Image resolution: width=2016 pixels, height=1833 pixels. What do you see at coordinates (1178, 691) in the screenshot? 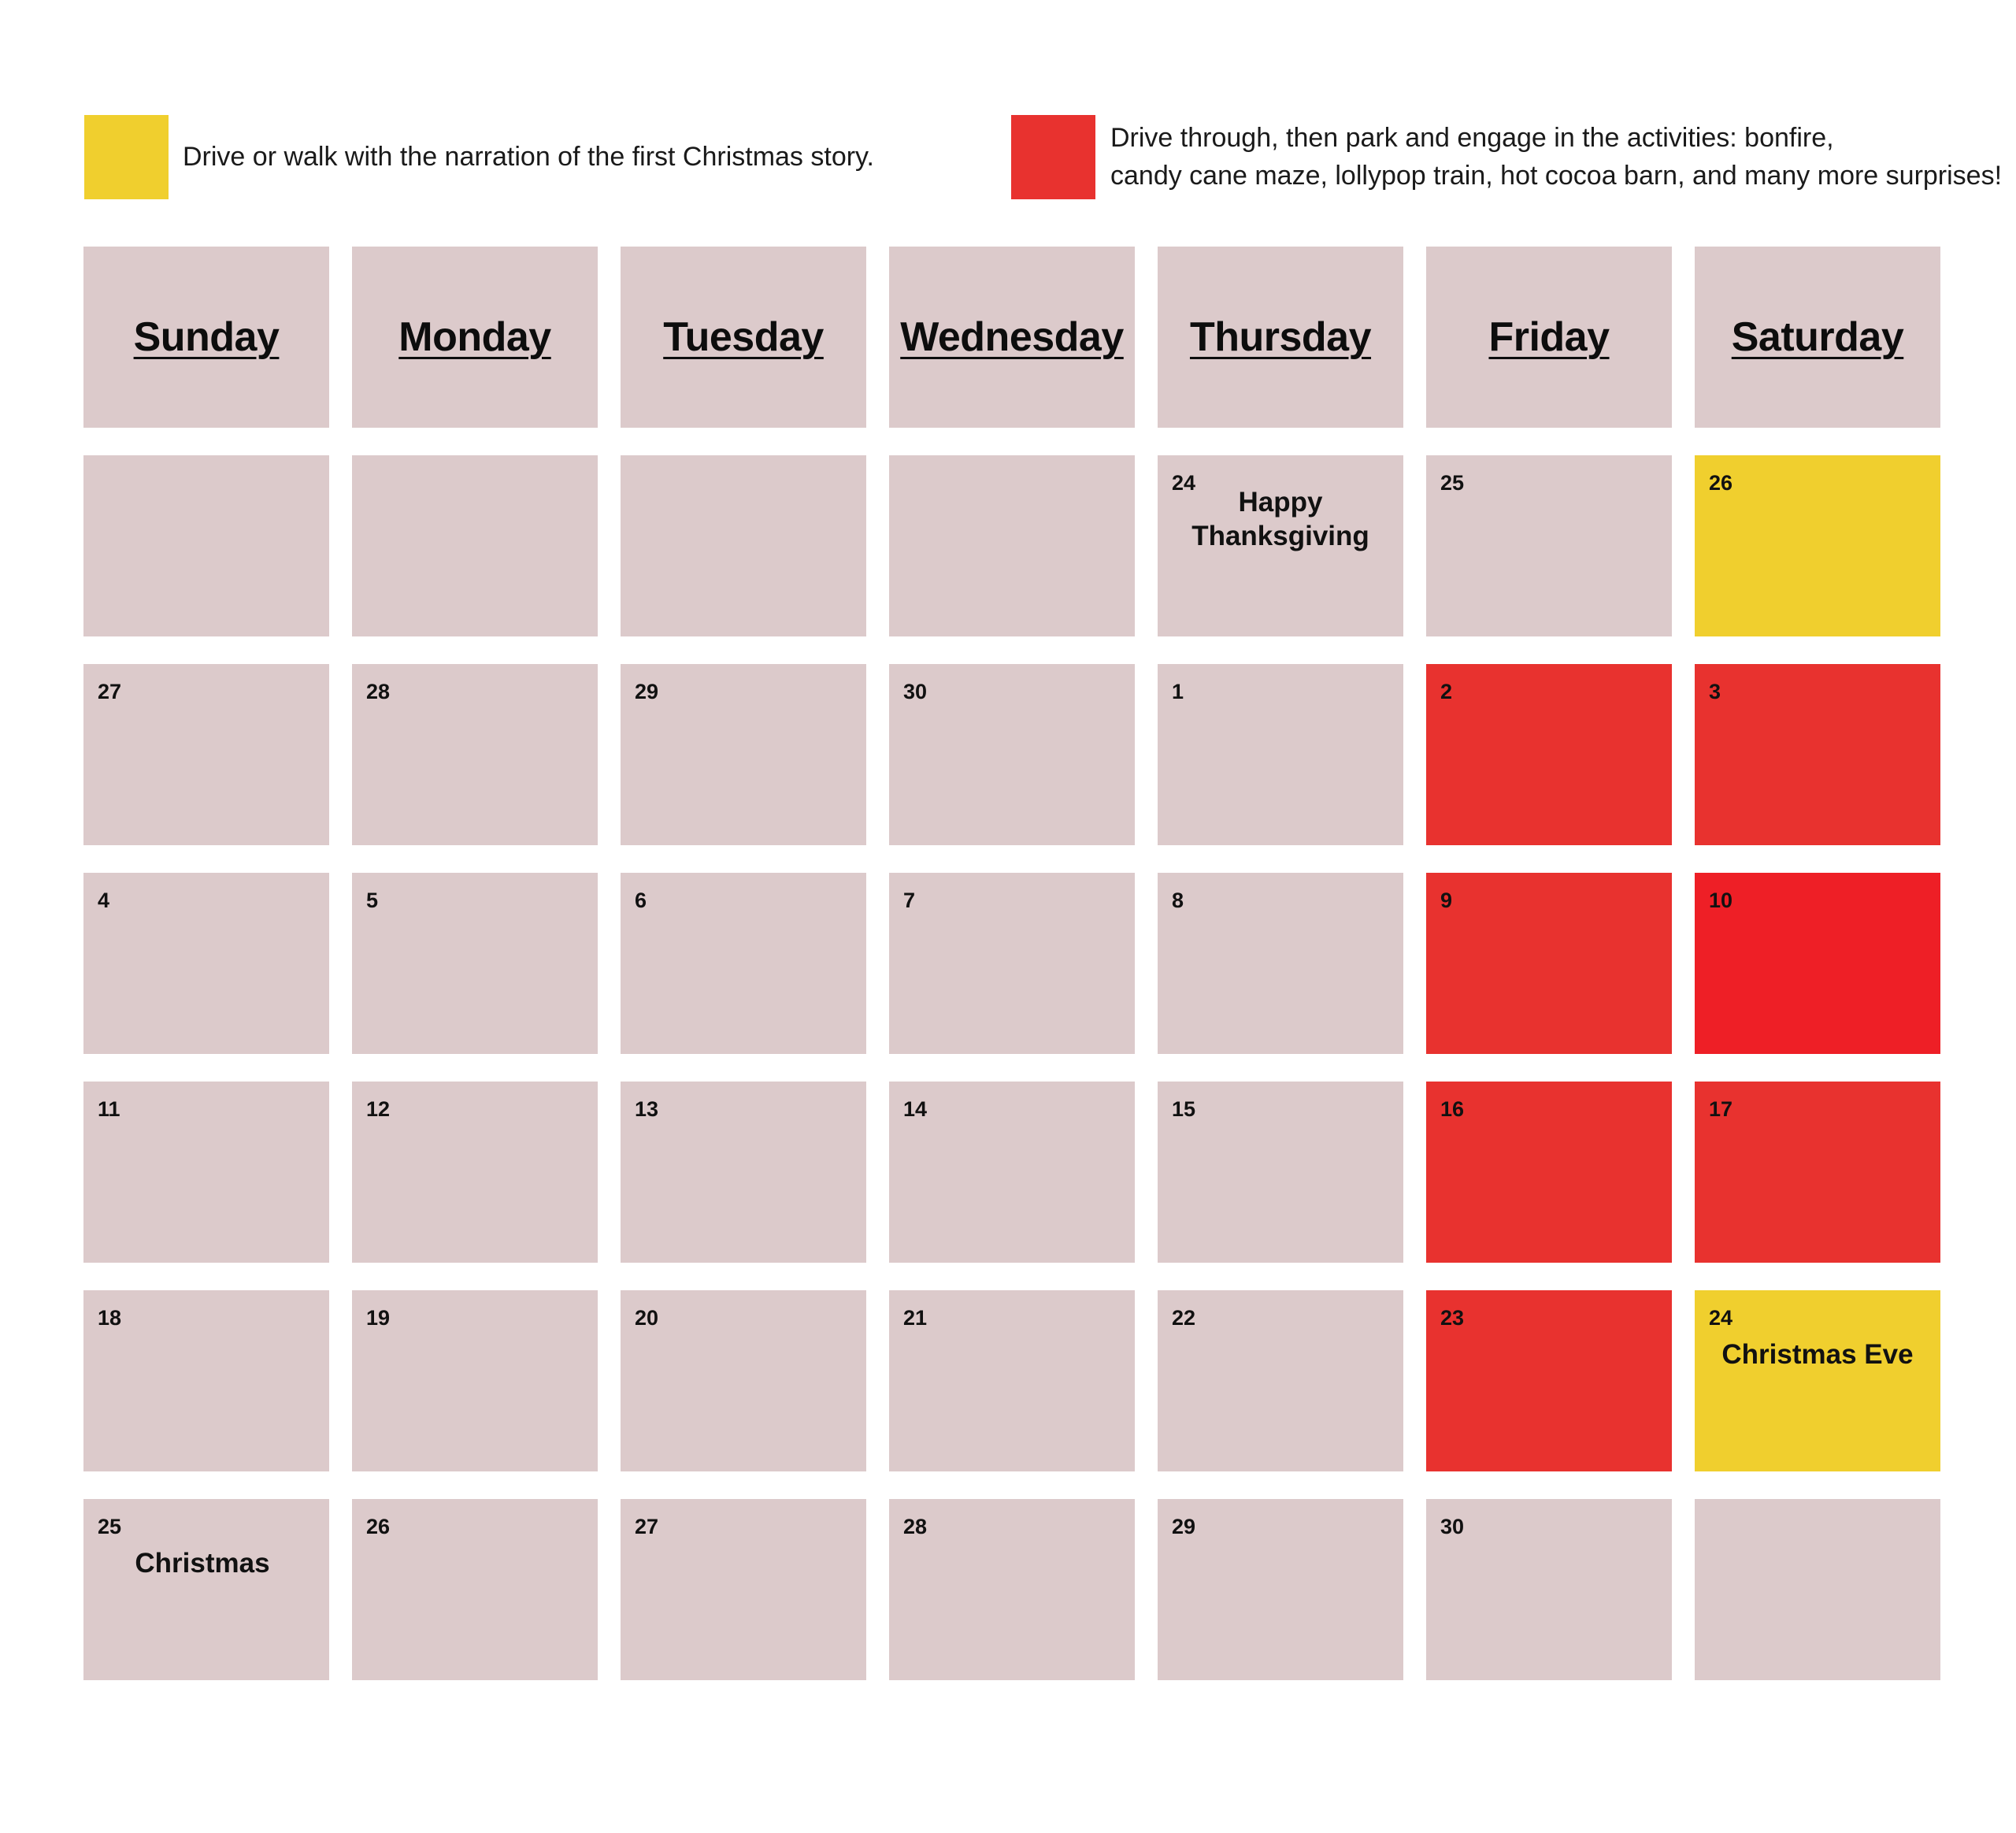
I see `date-number: 1` at bounding box center [1178, 691].